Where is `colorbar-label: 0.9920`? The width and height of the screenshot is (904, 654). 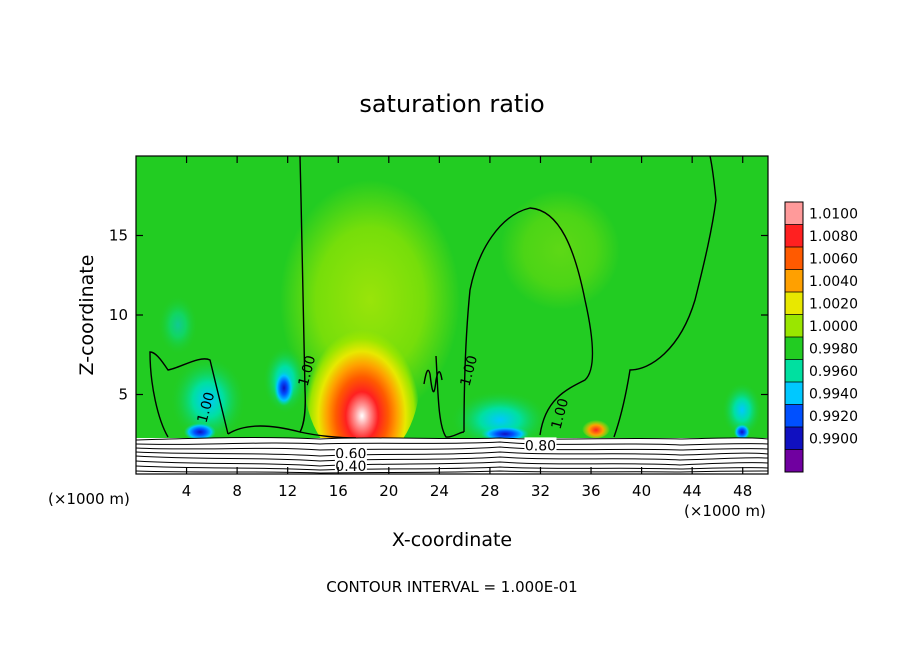
colorbar-label: 0.9920 is located at coordinates (833, 417).